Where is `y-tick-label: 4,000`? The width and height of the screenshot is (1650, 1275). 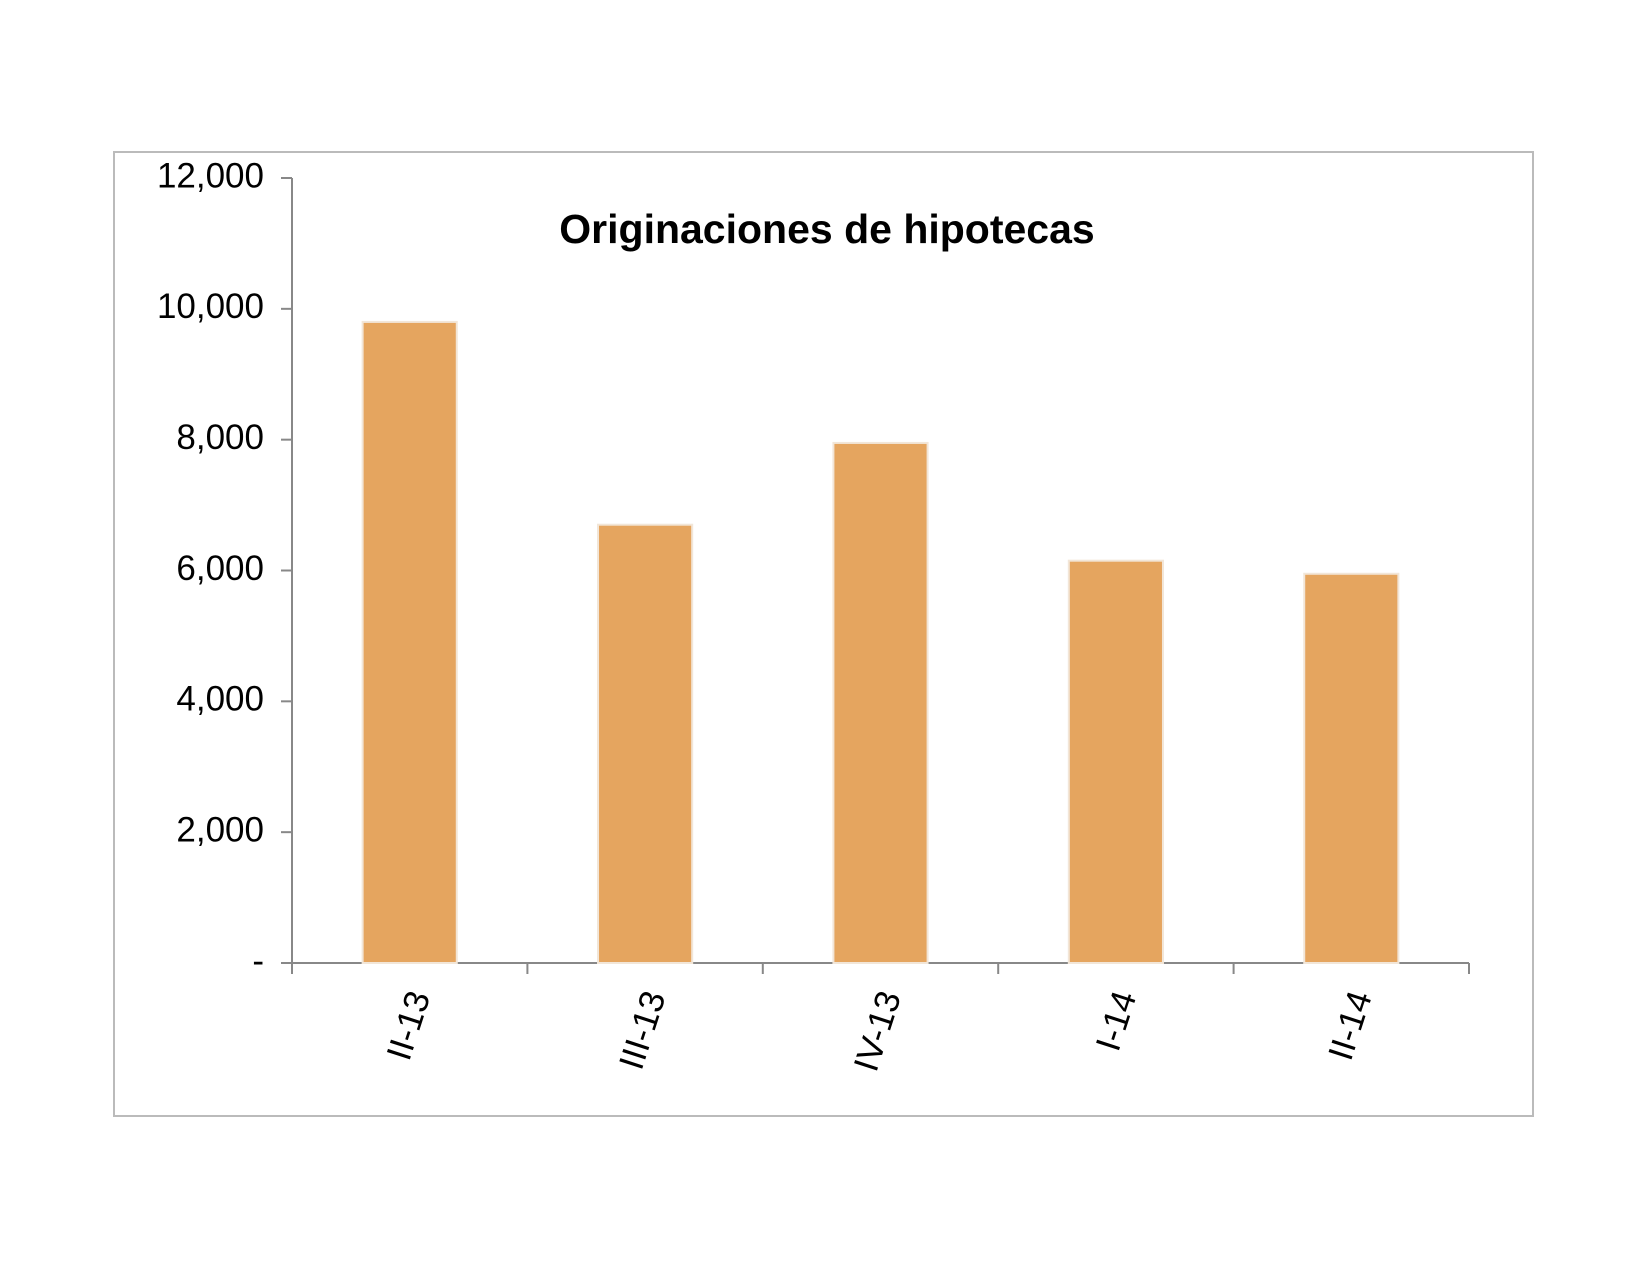
y-tick-label: 4,000 is located at coordinates (220, 699).